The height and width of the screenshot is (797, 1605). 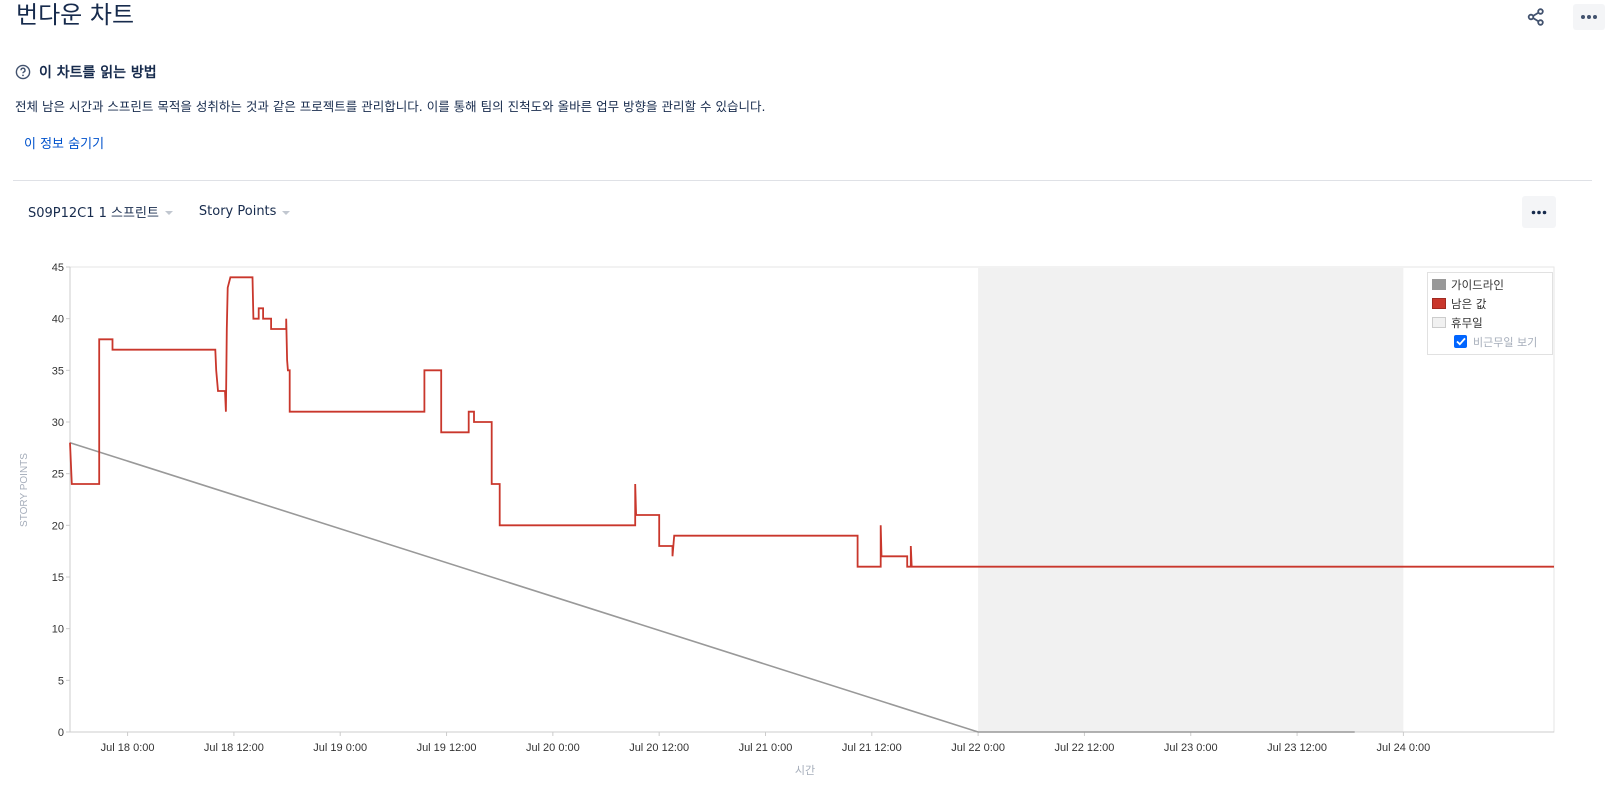 What do you see at coordinates (1297, 748) in the screenshot?
I see `x-tick-label: Jul 23 12:00` at bounding box center [1297, 748].